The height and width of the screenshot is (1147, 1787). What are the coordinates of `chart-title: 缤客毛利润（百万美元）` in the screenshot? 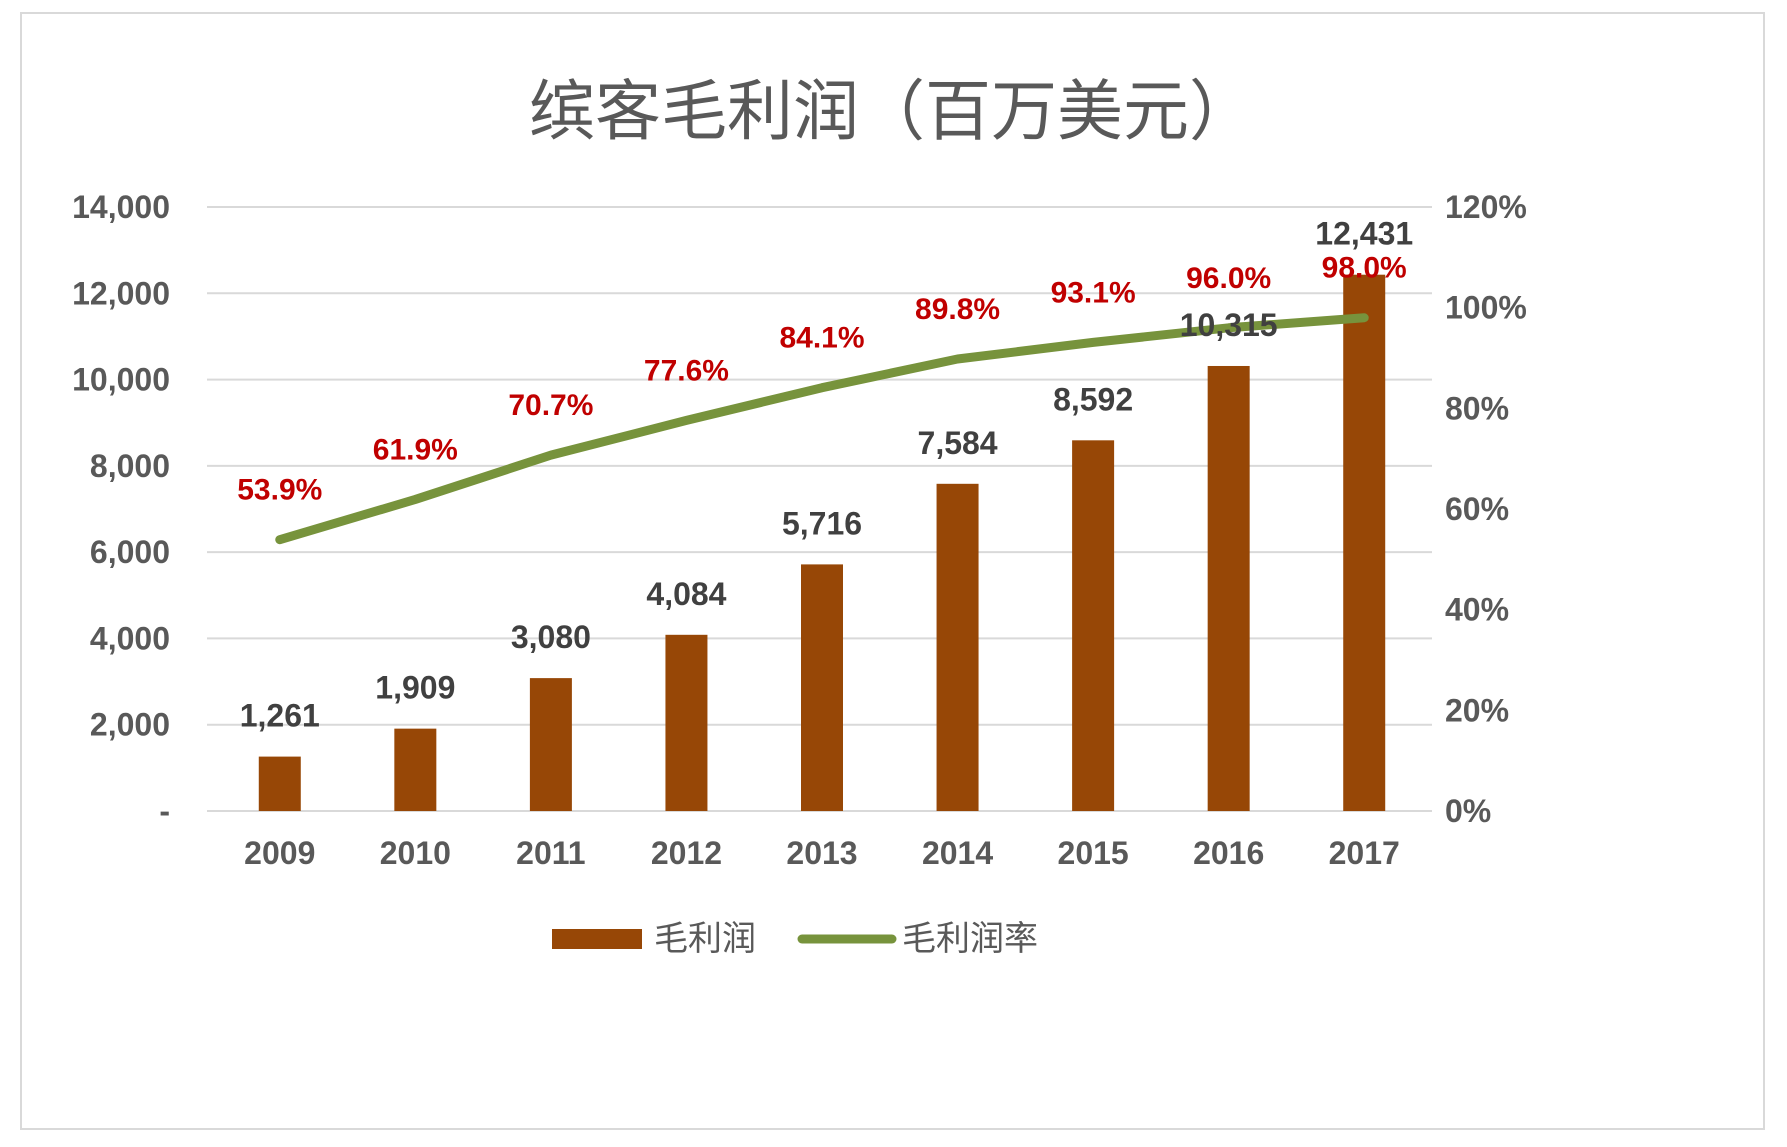 It's located at (892, 111).